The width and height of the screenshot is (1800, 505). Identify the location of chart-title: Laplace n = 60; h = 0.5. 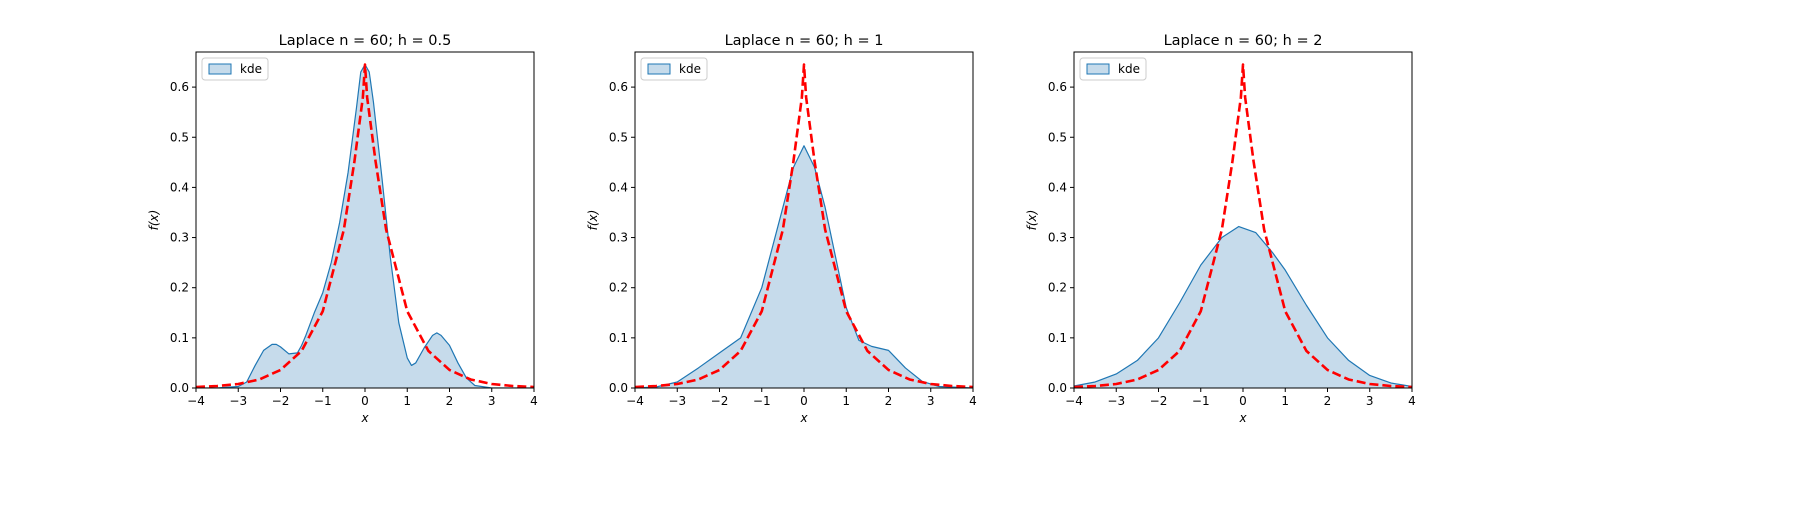
(365, 41).